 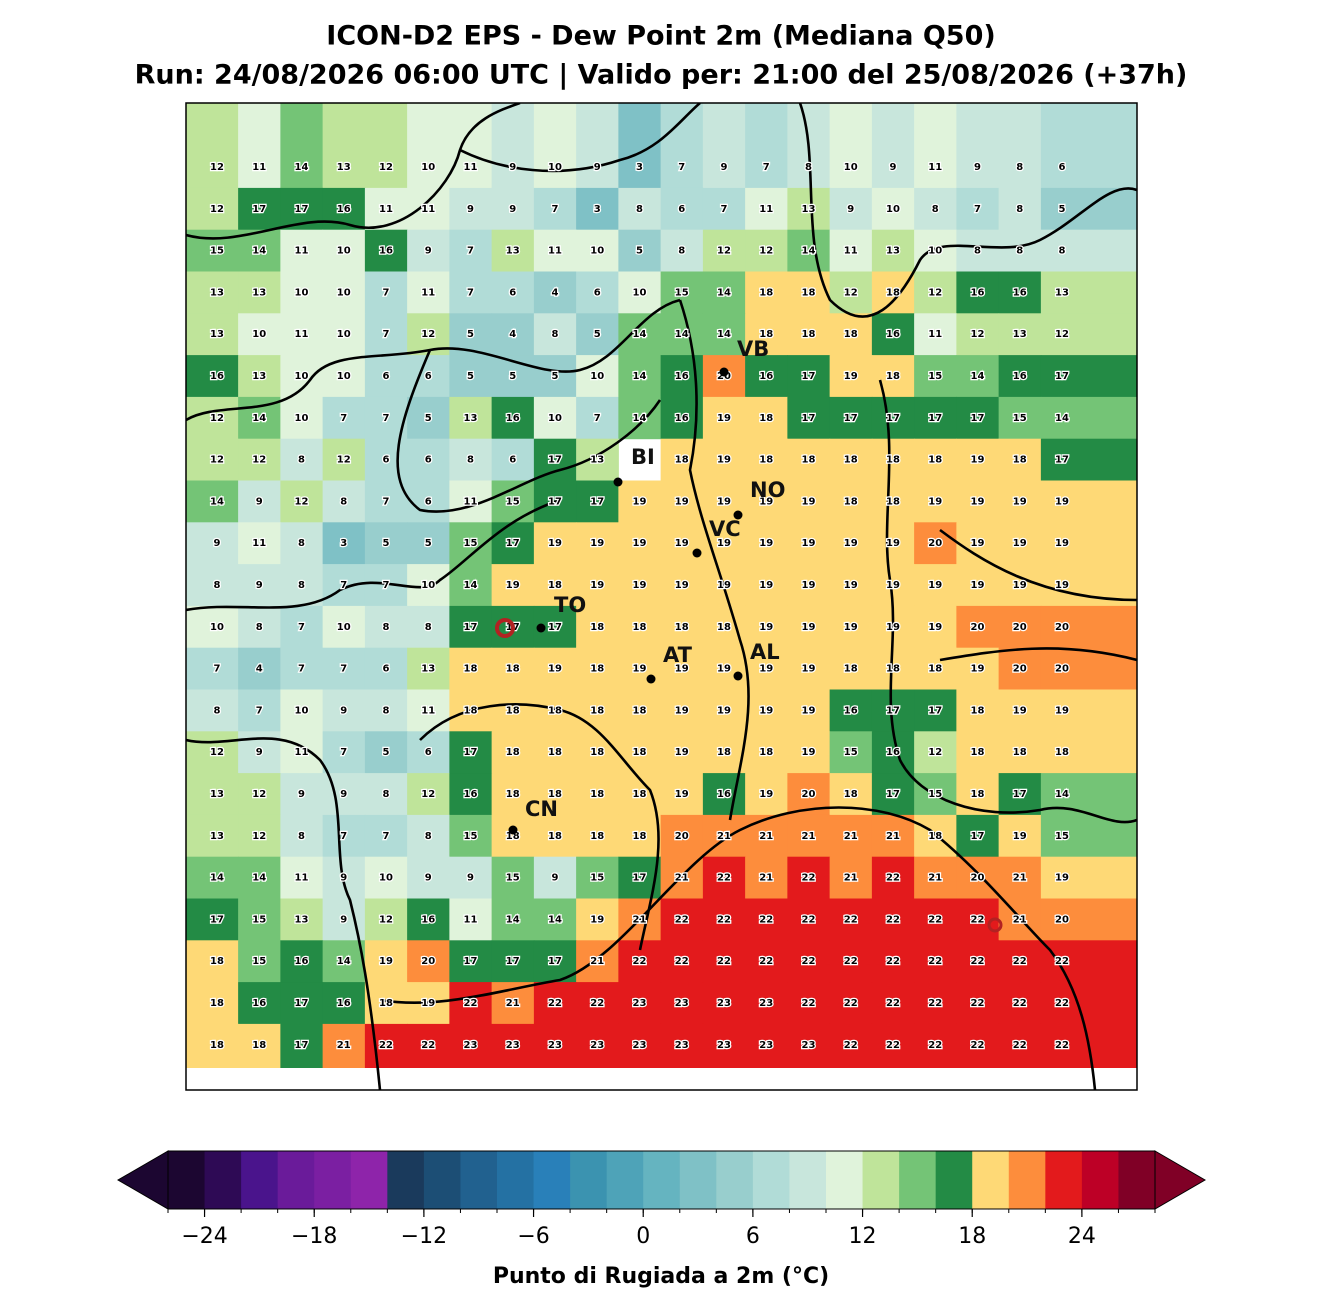 I want to click on value-label: 21, so click(x=851, y=878).